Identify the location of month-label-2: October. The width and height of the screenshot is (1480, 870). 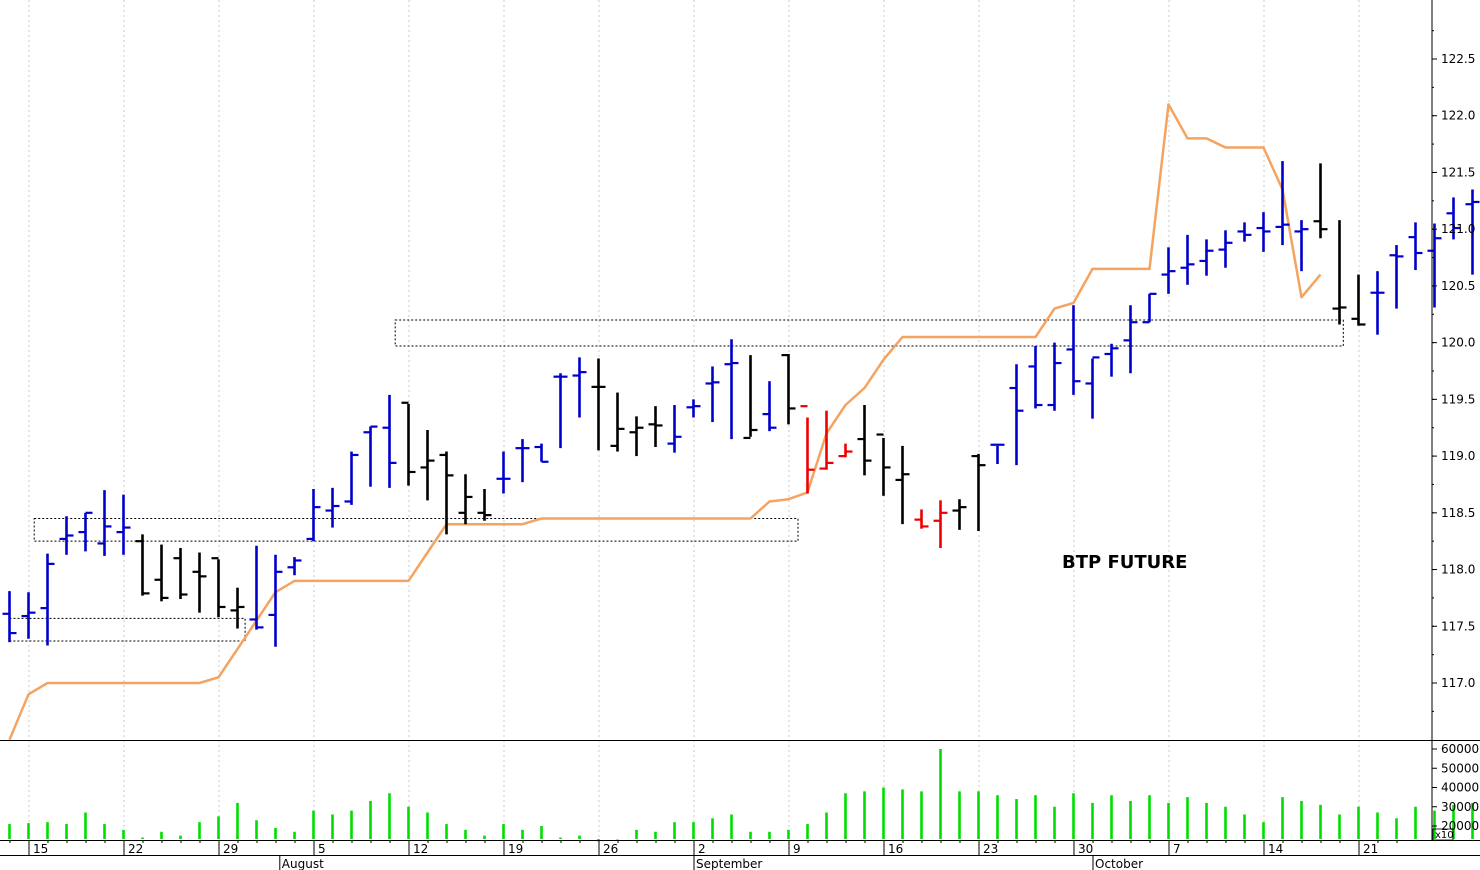
(1119, 863).